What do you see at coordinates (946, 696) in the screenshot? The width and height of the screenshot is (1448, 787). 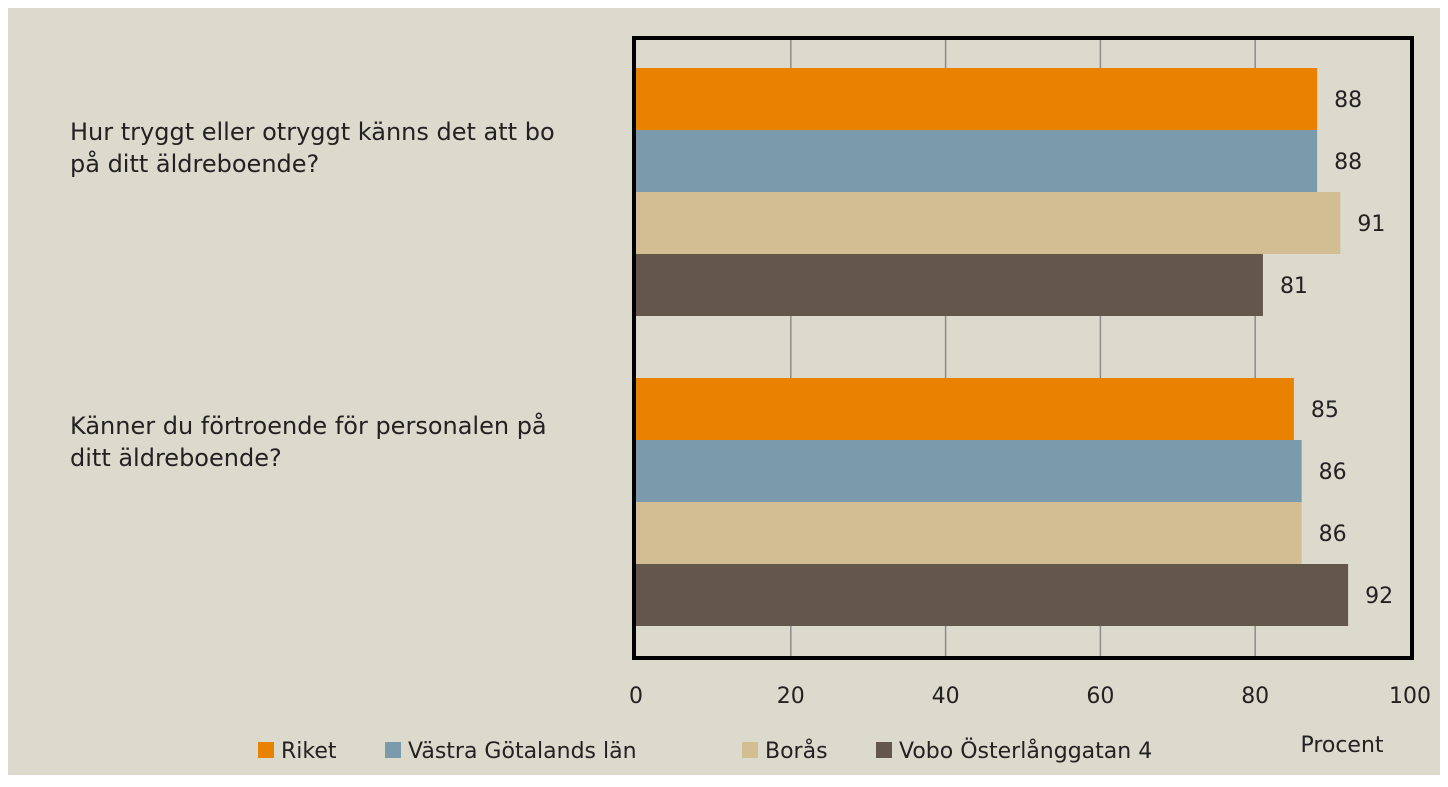 I see `x-tick-label: 40` at bounding box center [946, 696].